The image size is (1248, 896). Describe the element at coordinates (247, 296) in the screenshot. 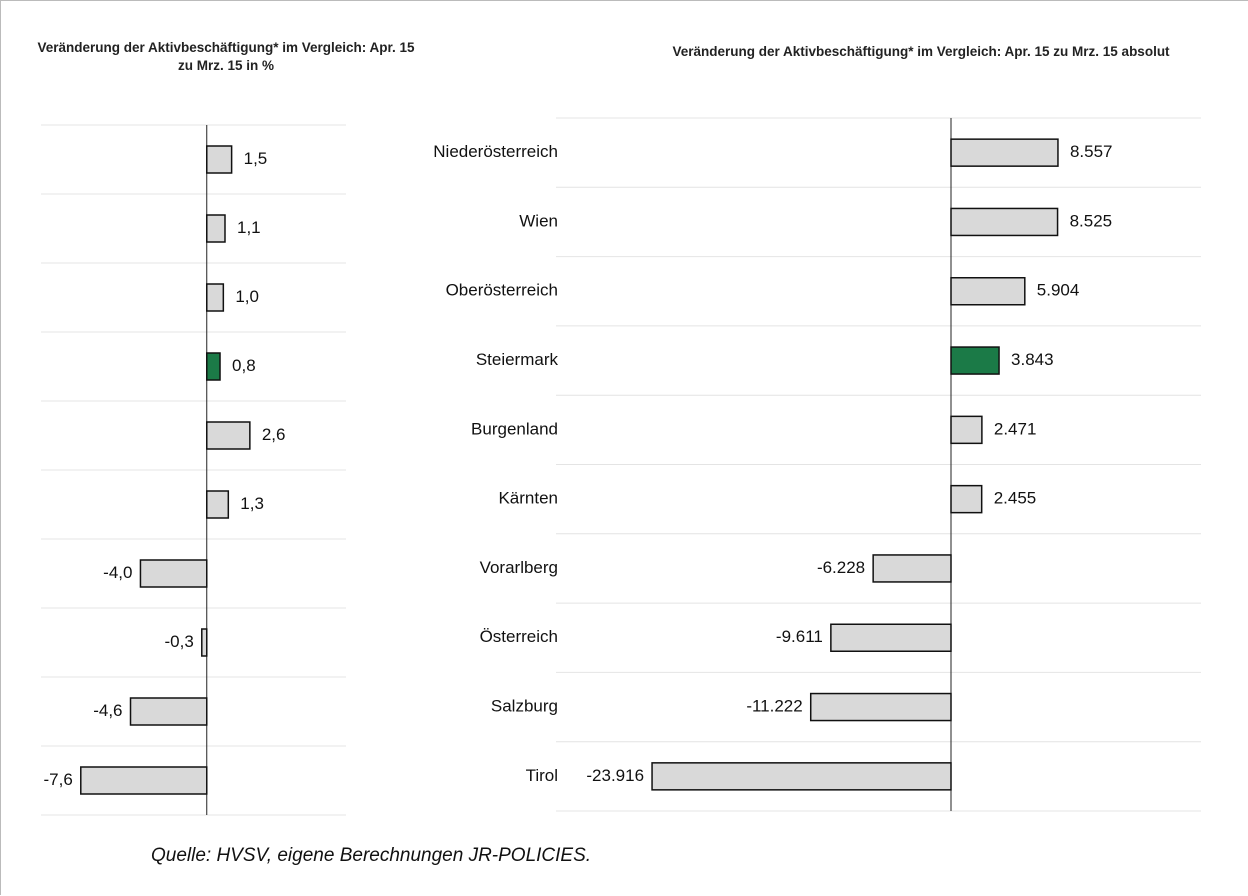

I see `value-label: 1,0` at that location.